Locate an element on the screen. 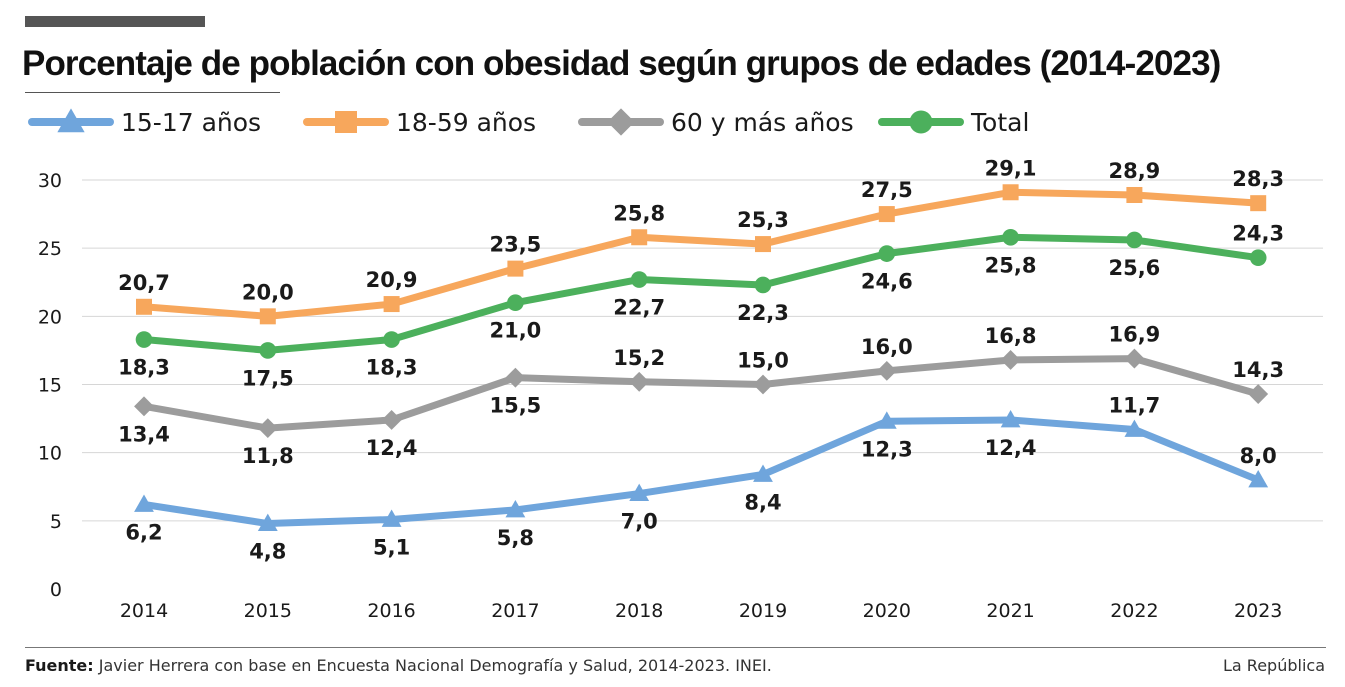 This screenshot has width=1345, height=687. data-label: 8,4 is located at coordinates (762, 502).